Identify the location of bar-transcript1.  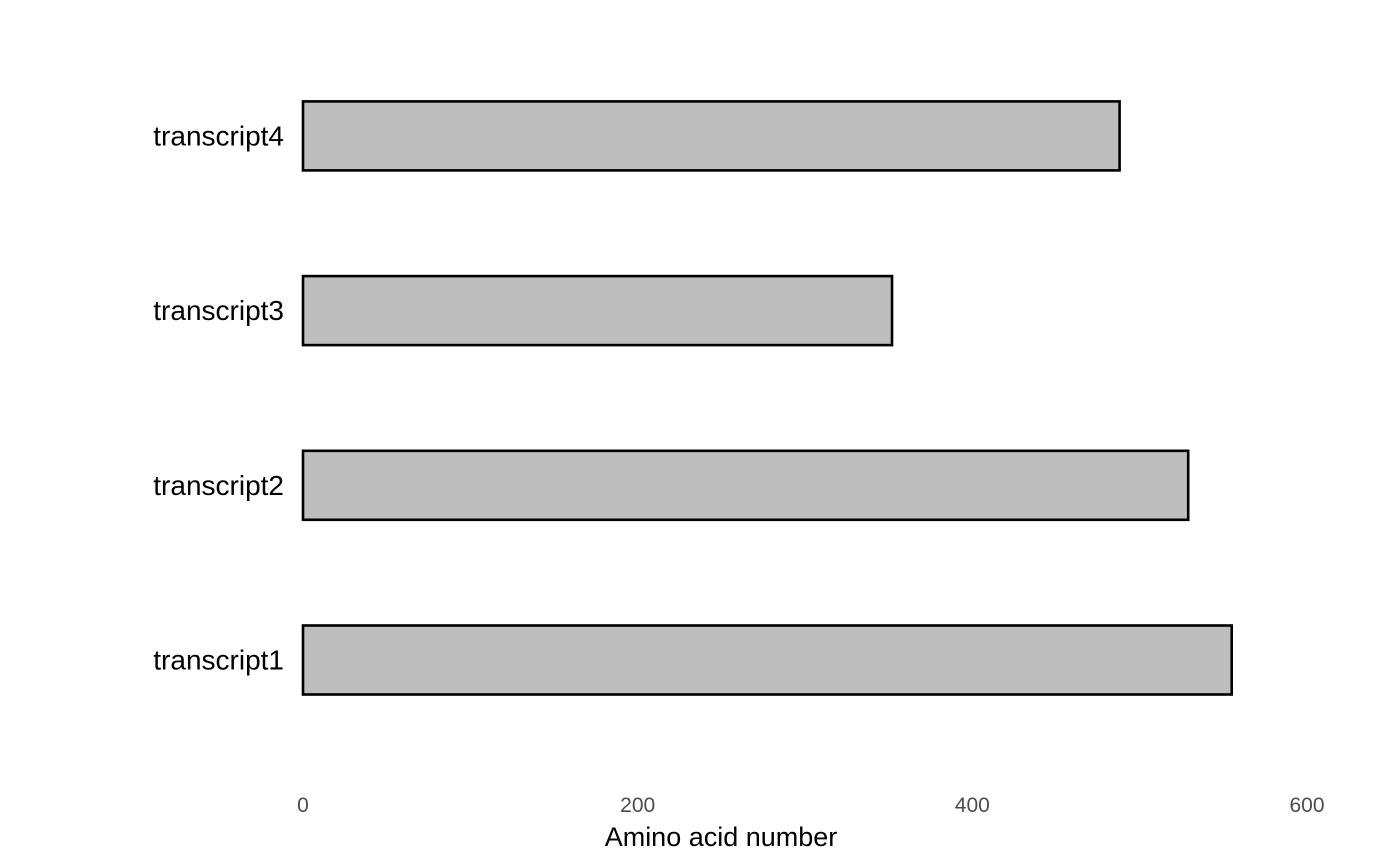
(767, 660).